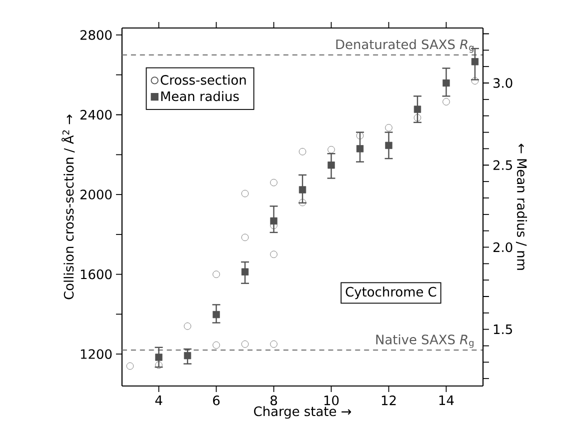 The height and width of the screenshot is (448, 574). What do you see at coordinates (68, 207) in the screenshot?
I see `y-axis-title: Collision cross-section / Å$^{2}$ →` at bounding box center [68, 207].